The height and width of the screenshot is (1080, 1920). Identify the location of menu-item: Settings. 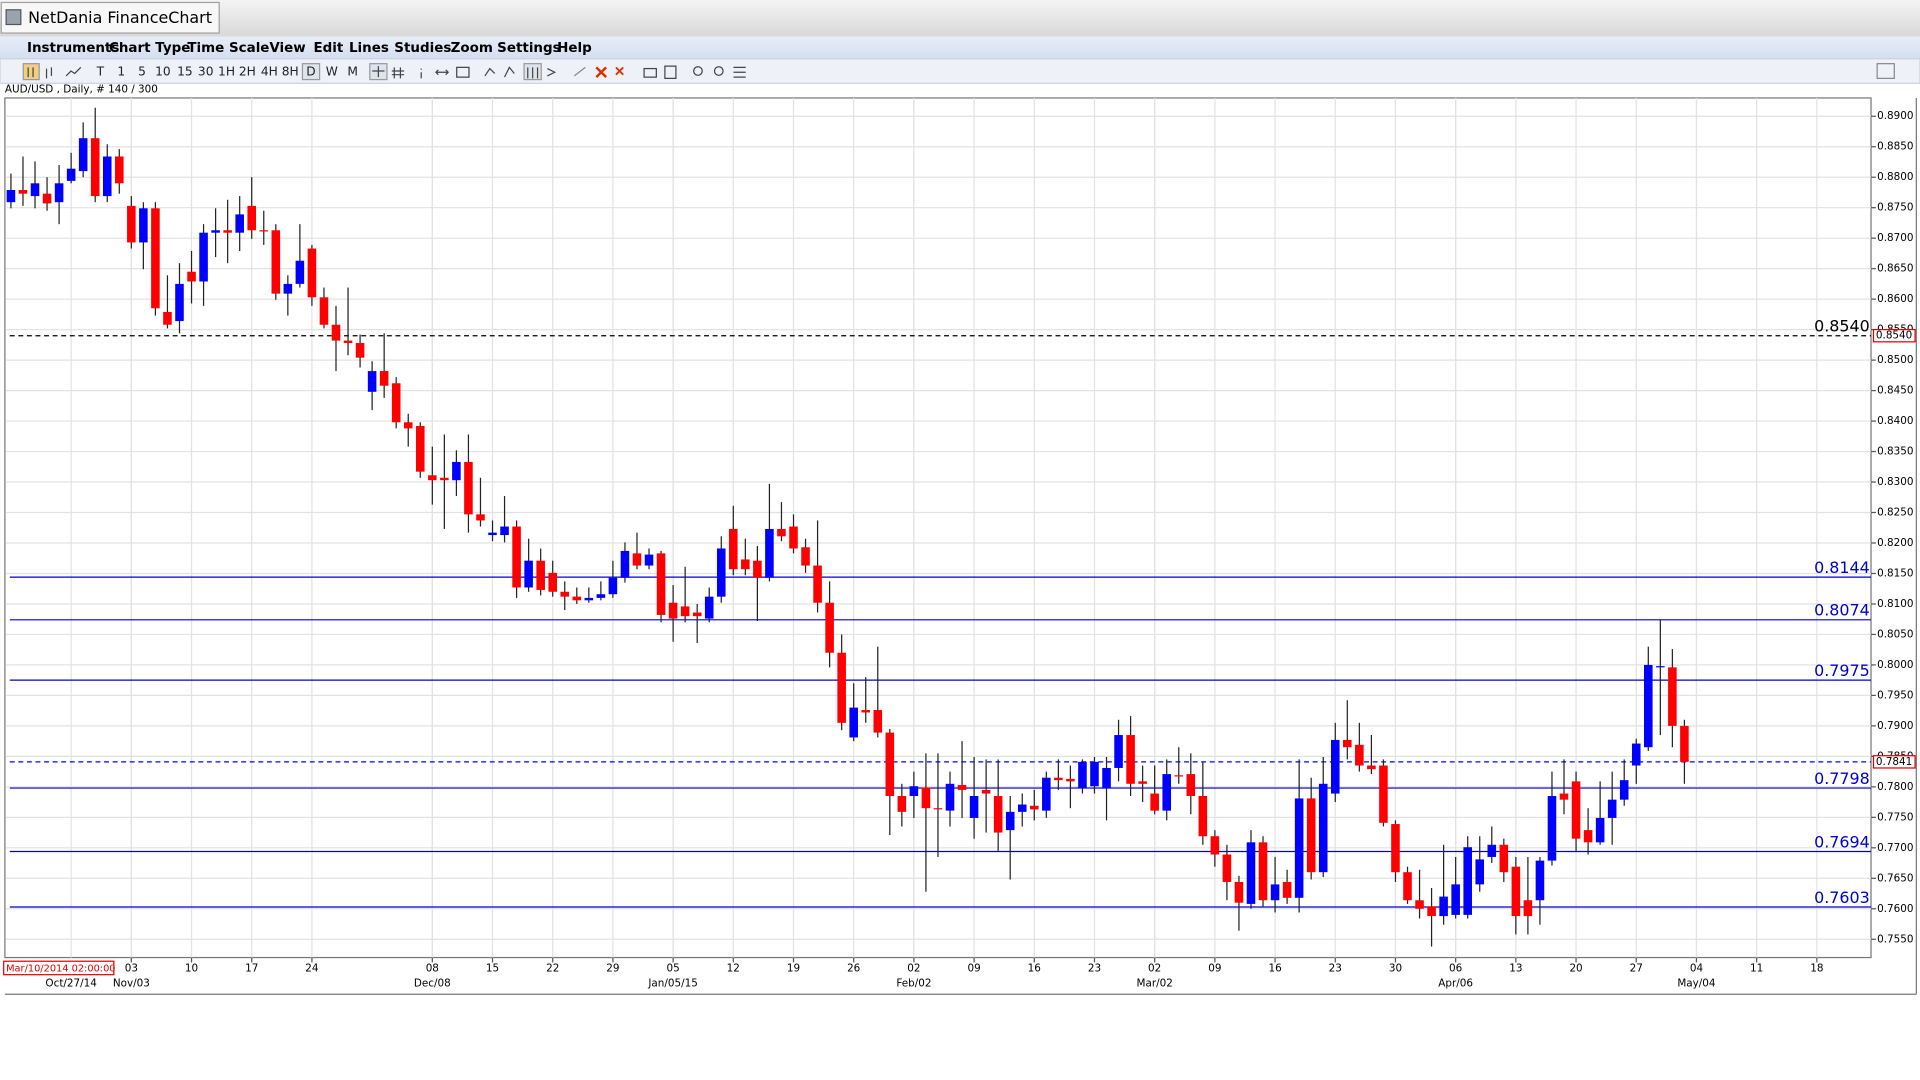
(529, 48).